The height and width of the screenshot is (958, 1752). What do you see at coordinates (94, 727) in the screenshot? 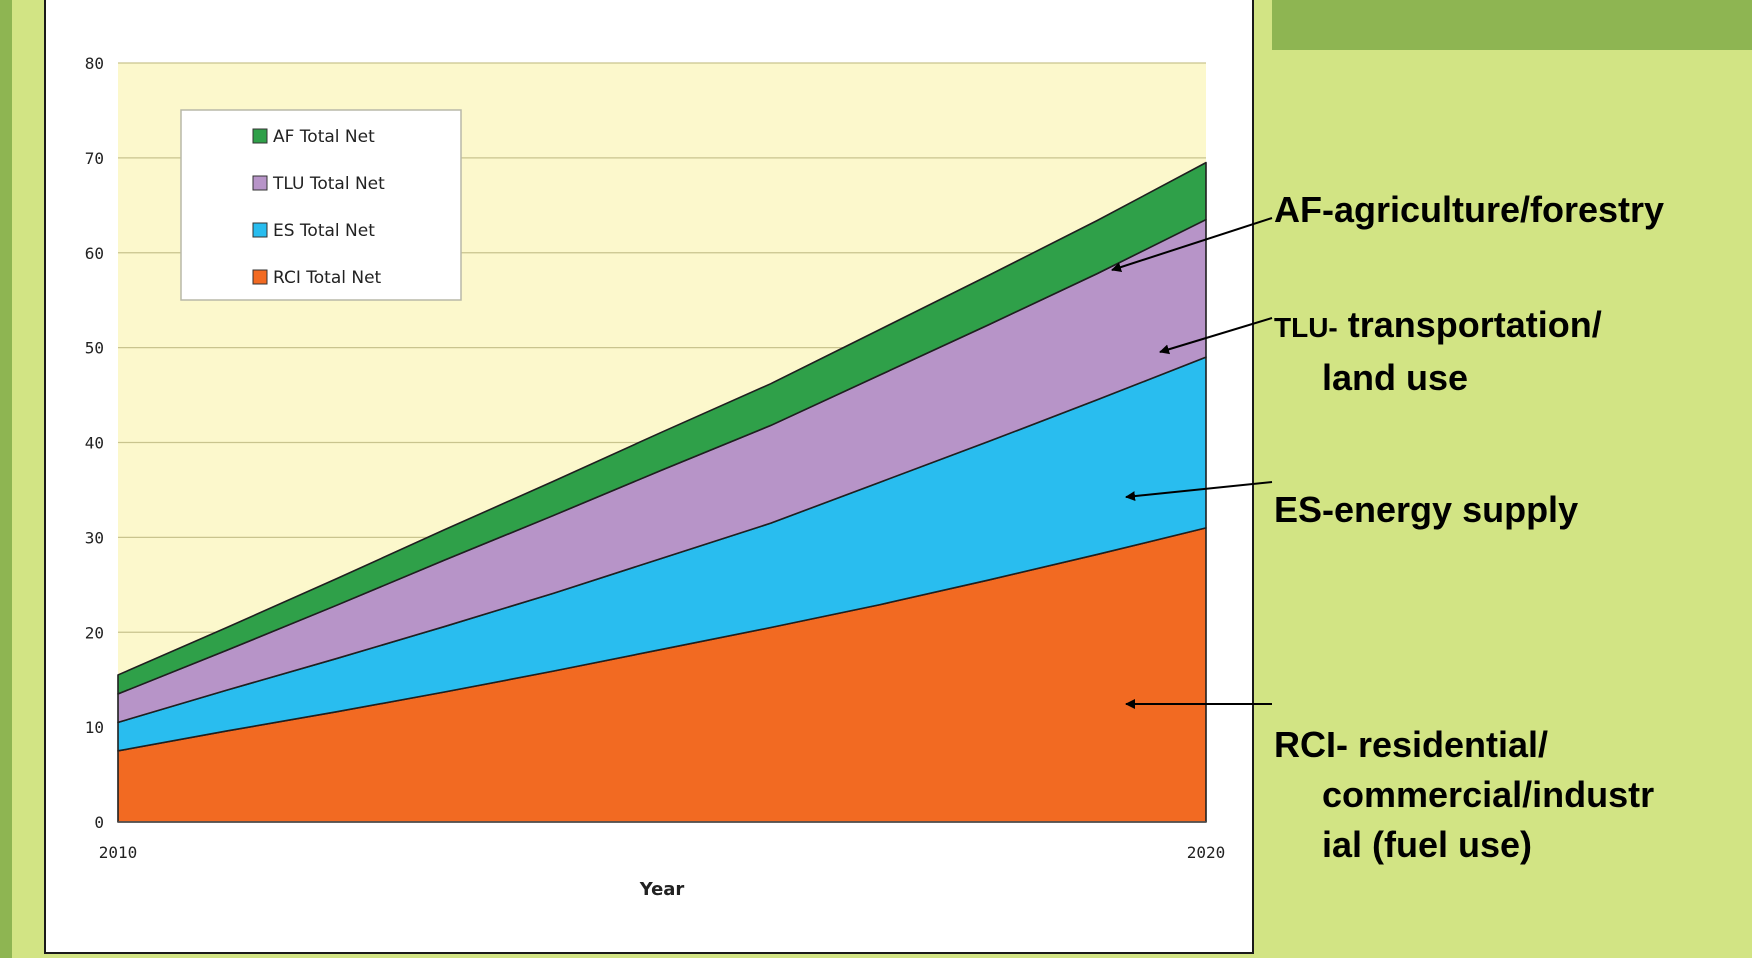
I see `y-tick-label-10: 10` at bounding box center [94, 727].